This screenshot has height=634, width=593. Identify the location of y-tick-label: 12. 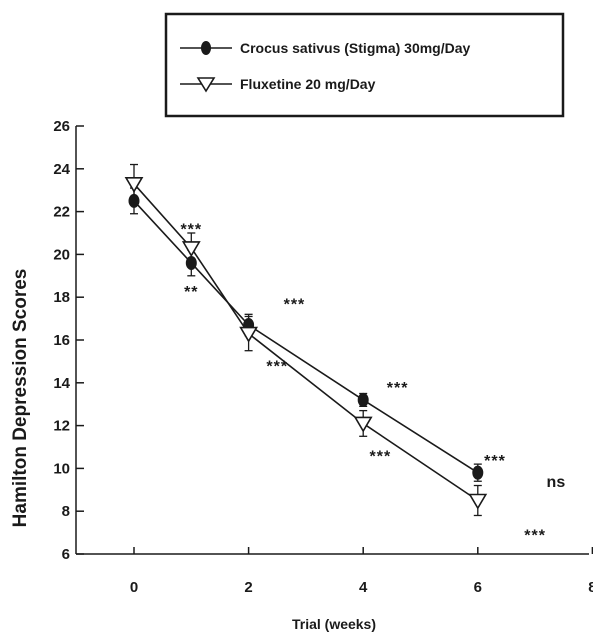
(61, 426).